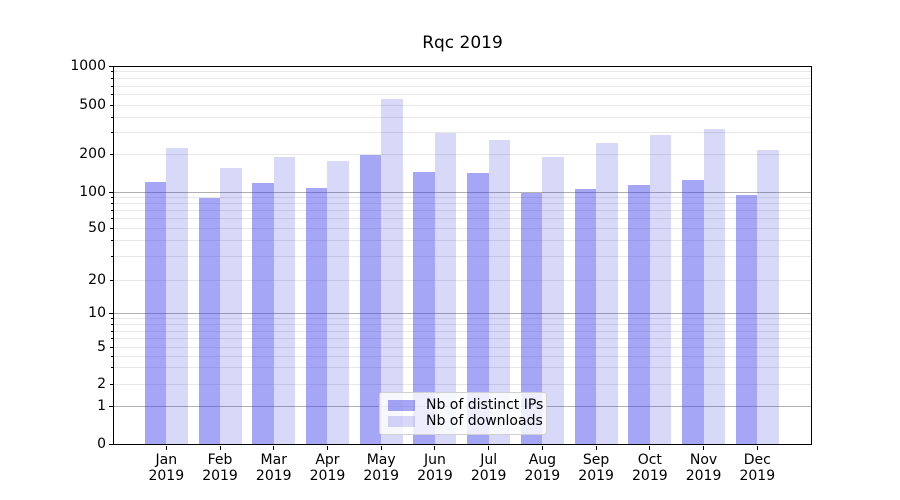  Describe the element at coordinates (97, 313) in the screenshot. I see `y-tick-label: 10` at that location.